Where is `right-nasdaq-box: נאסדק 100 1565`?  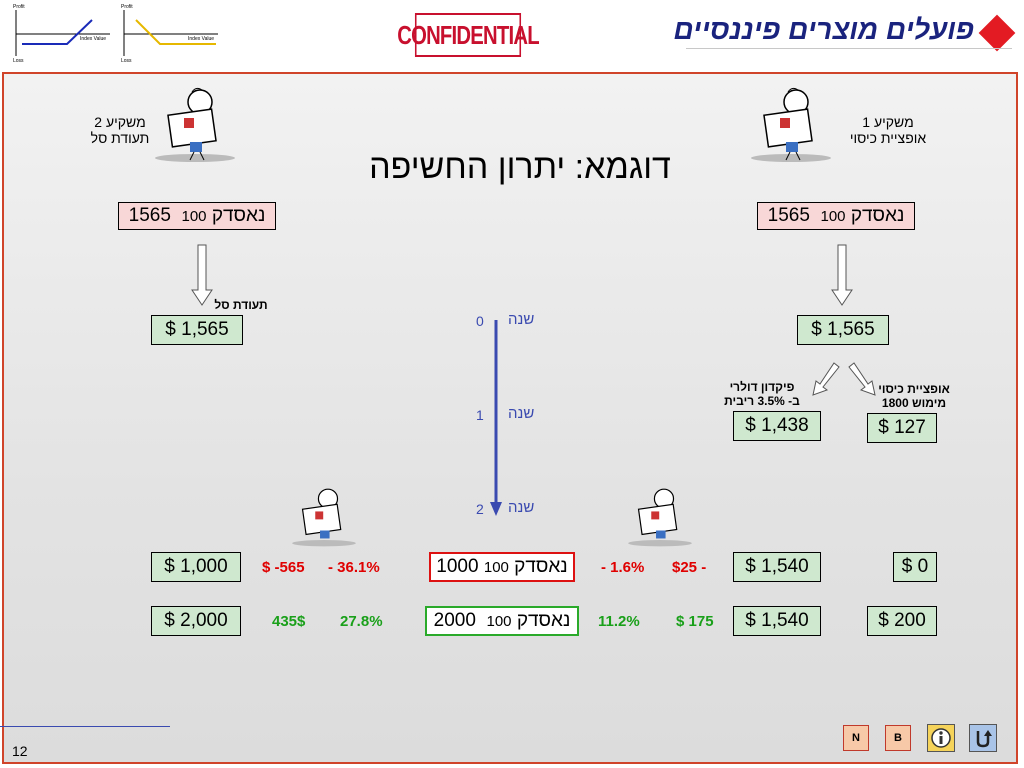
right-nasdaq-box: נאסדק 100 1565 is located at coordinates (836, 216).